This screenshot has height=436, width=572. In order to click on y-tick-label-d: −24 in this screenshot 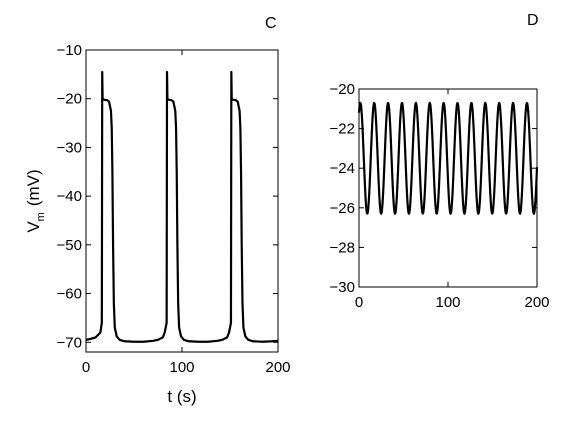, I will do `click(342, 168)`.